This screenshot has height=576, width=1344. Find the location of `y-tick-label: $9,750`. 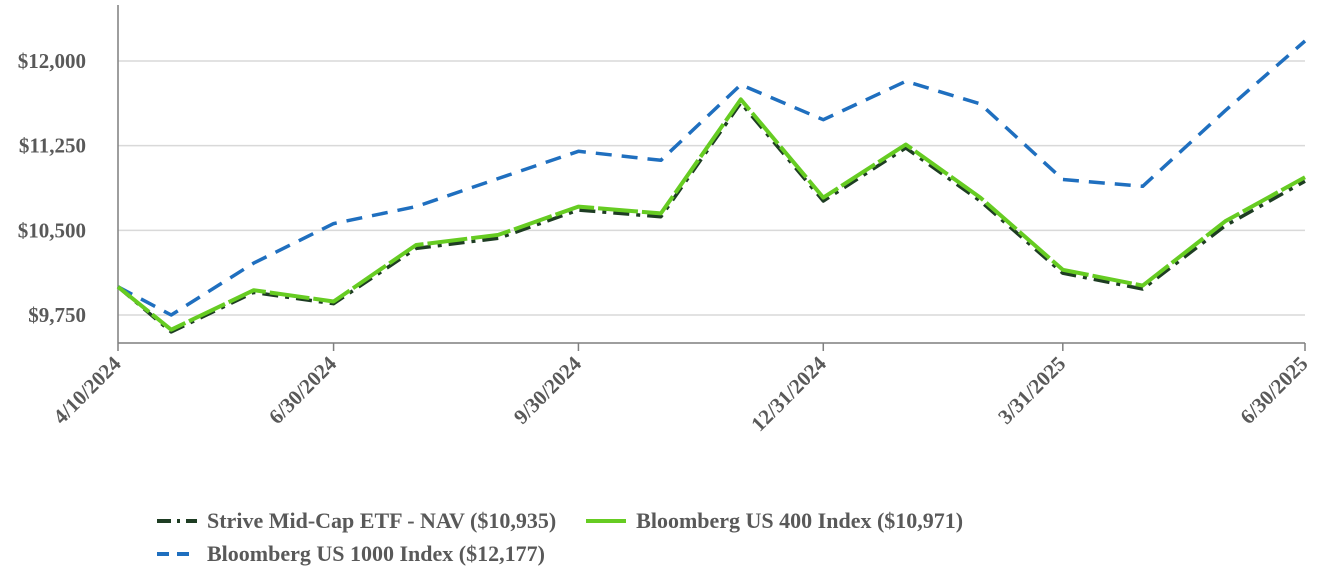

y-tick-label: $9,750 is located at coordinates (57, 315).